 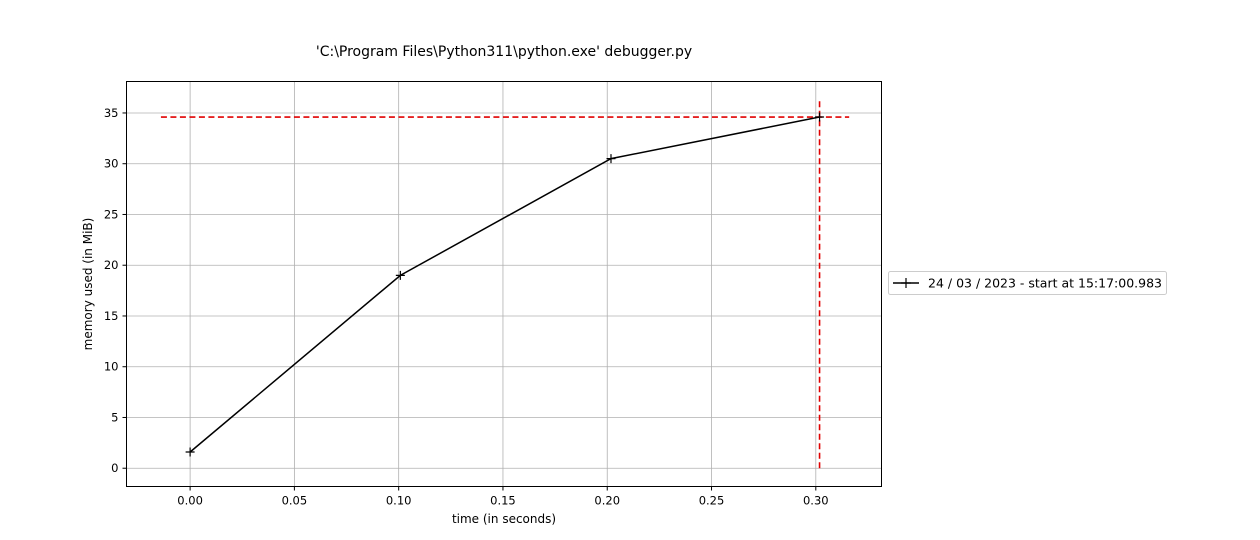 I want to click on legend-box, so click(x=1027, y=283).